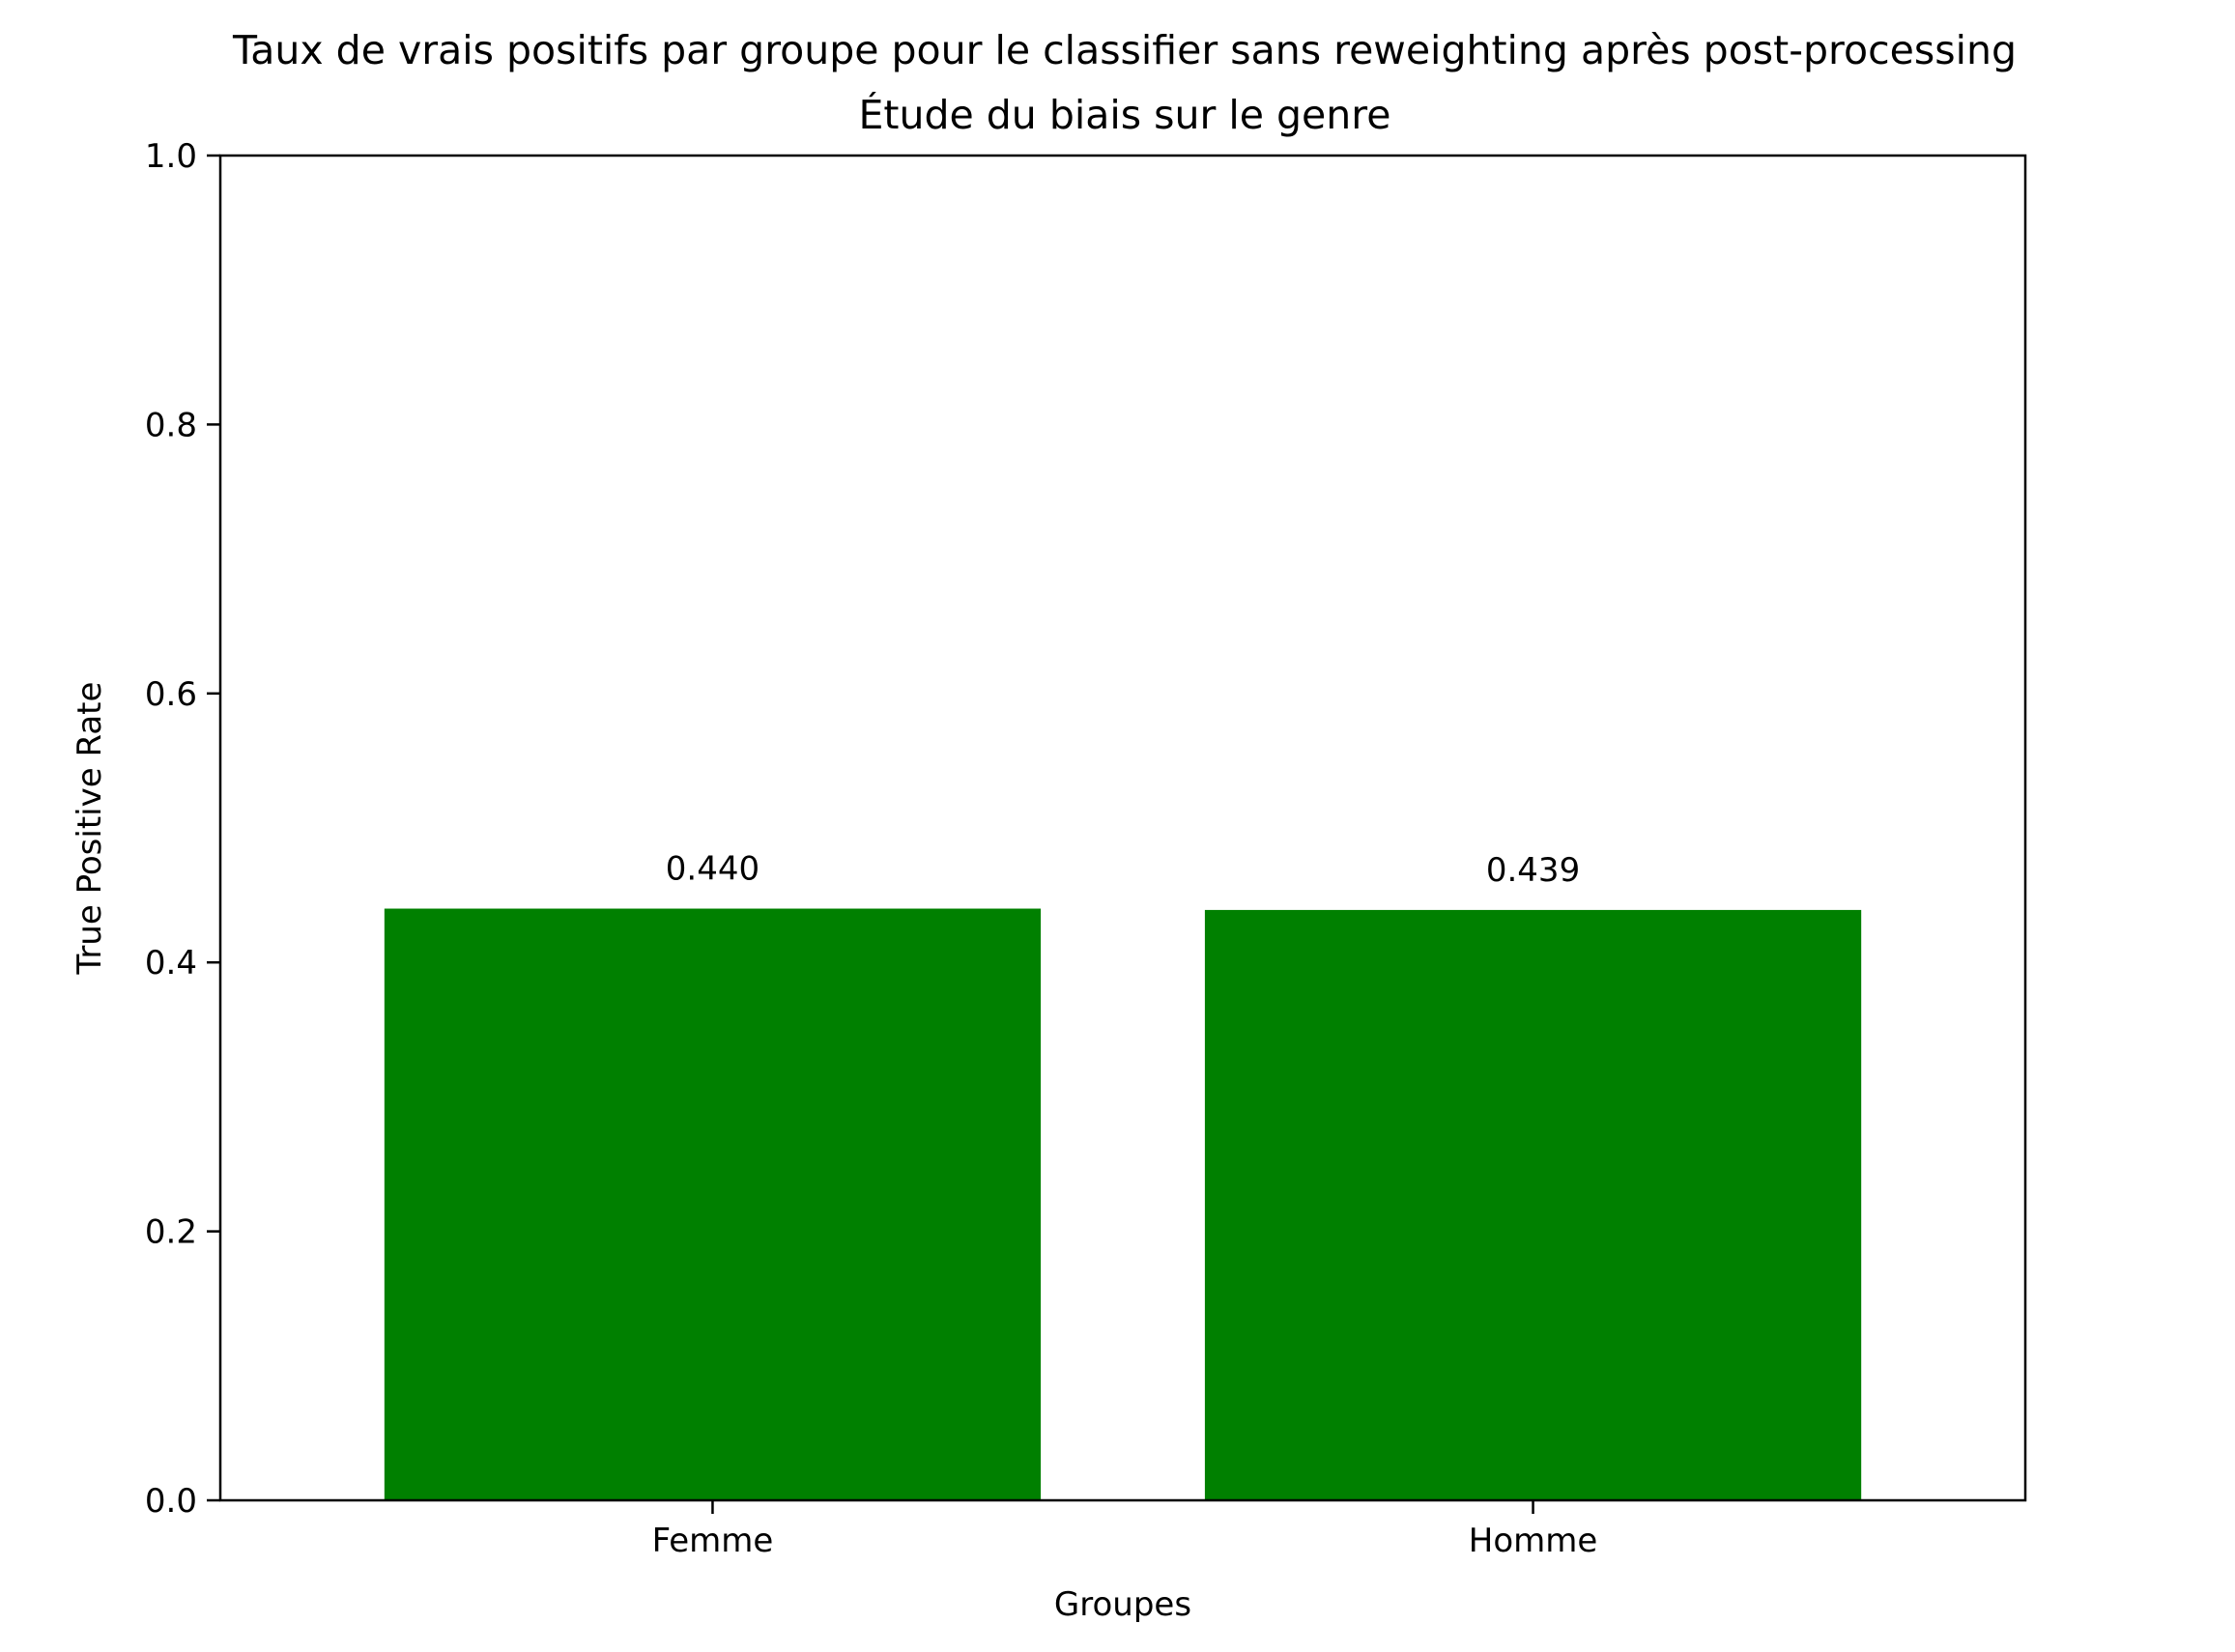 The image size is (2235, 1652). I want to click on data-labels-layer: 0.440 0.439, so click(1123, 870).